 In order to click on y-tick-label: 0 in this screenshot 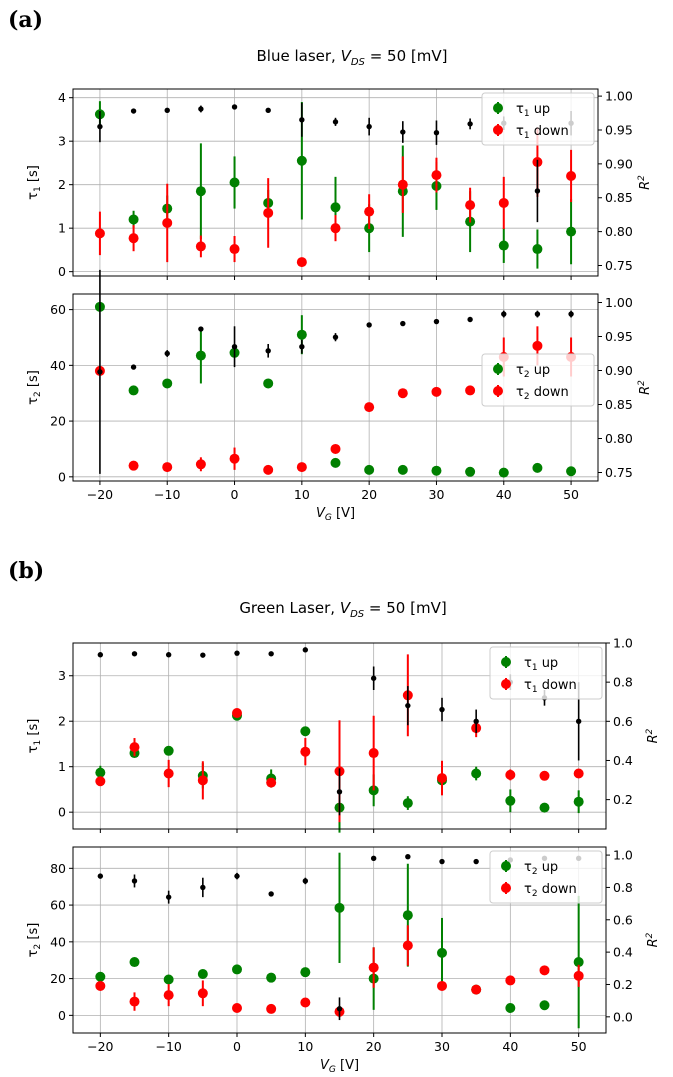, I will do `click(62, 812)`.